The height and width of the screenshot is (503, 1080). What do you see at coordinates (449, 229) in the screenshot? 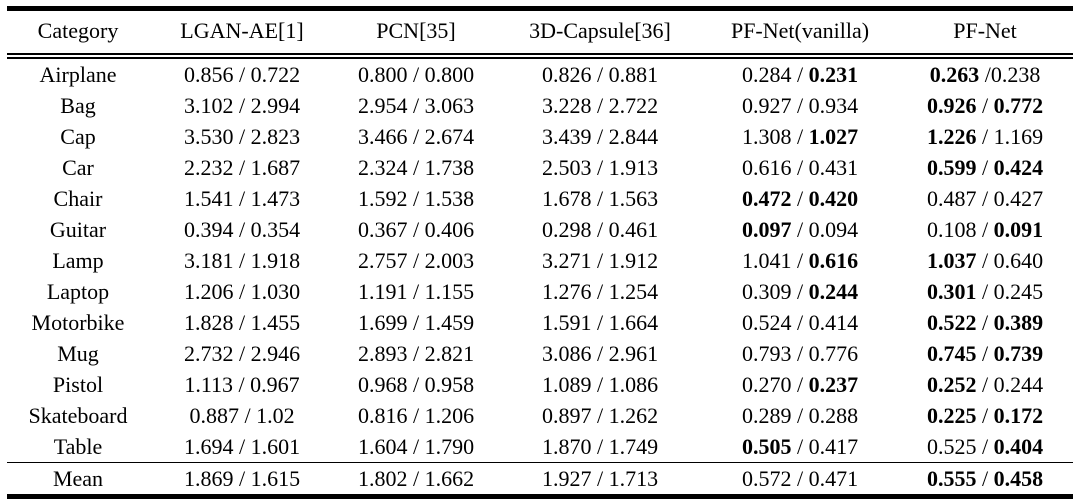
I see `right-value: 0.406` at bounding box center [449, 229].